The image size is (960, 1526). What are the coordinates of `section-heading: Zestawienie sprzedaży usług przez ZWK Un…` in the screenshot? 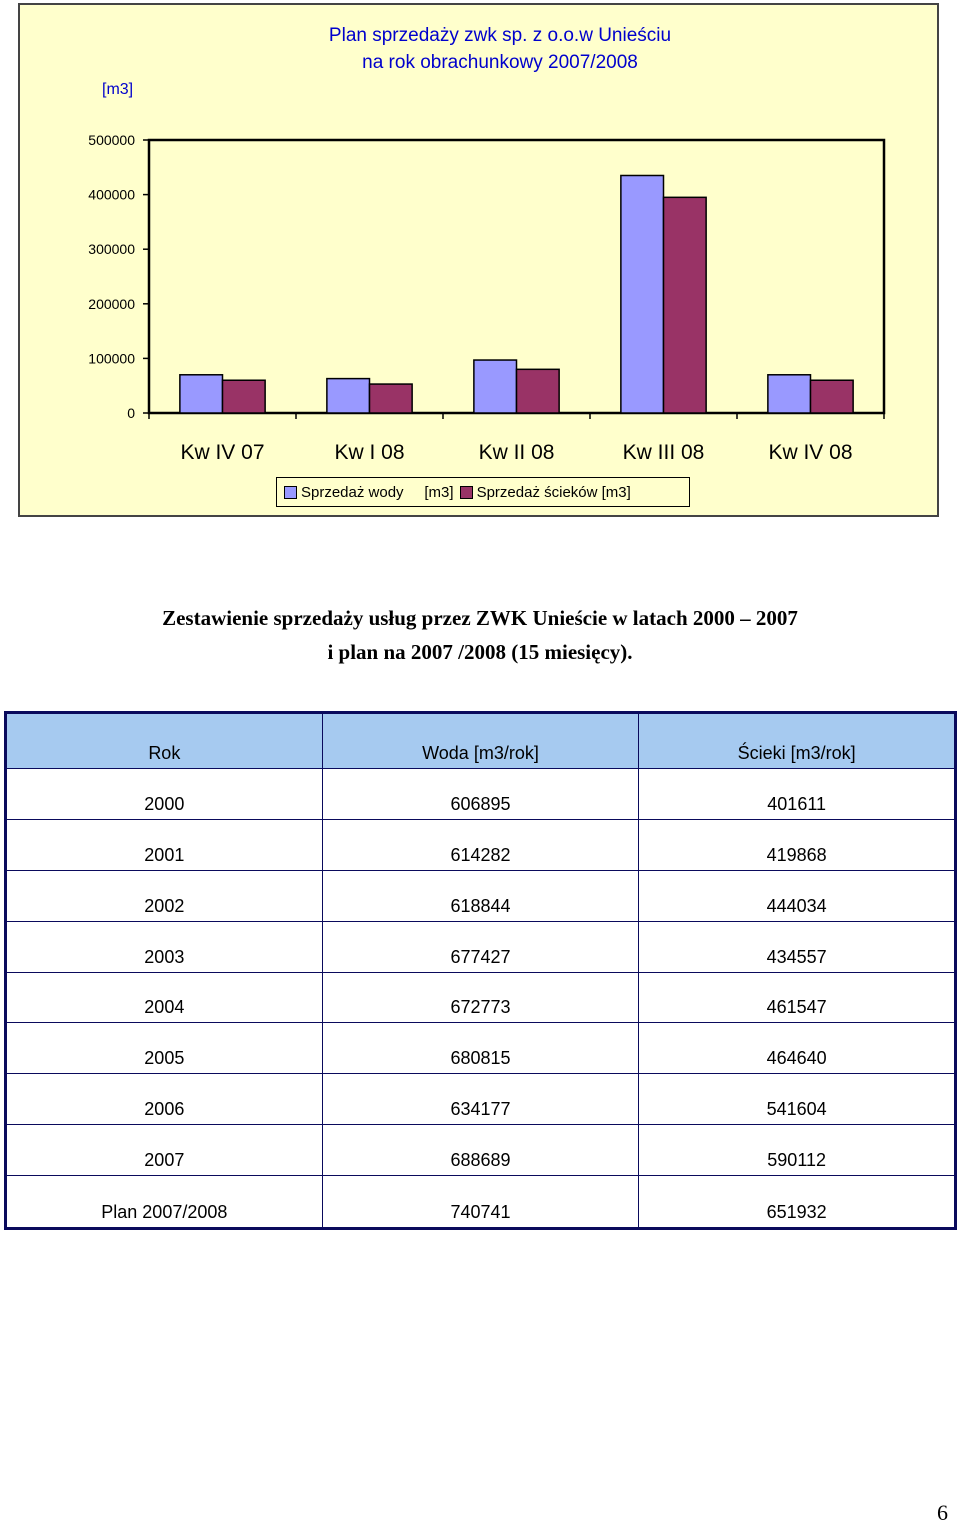 It's located at (480, 635).